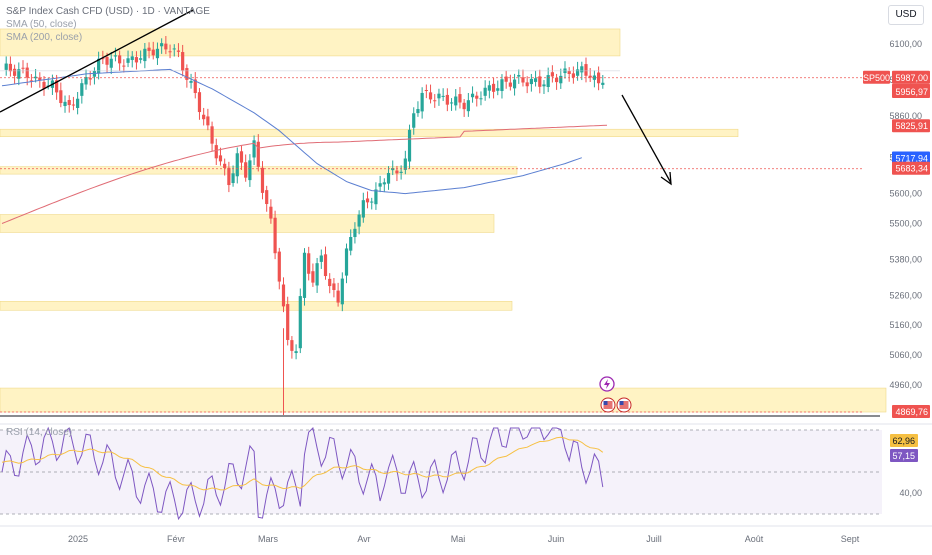 This screenshot has height=555, width=932. I want to click on currency-button: USD, so click(906, 15).